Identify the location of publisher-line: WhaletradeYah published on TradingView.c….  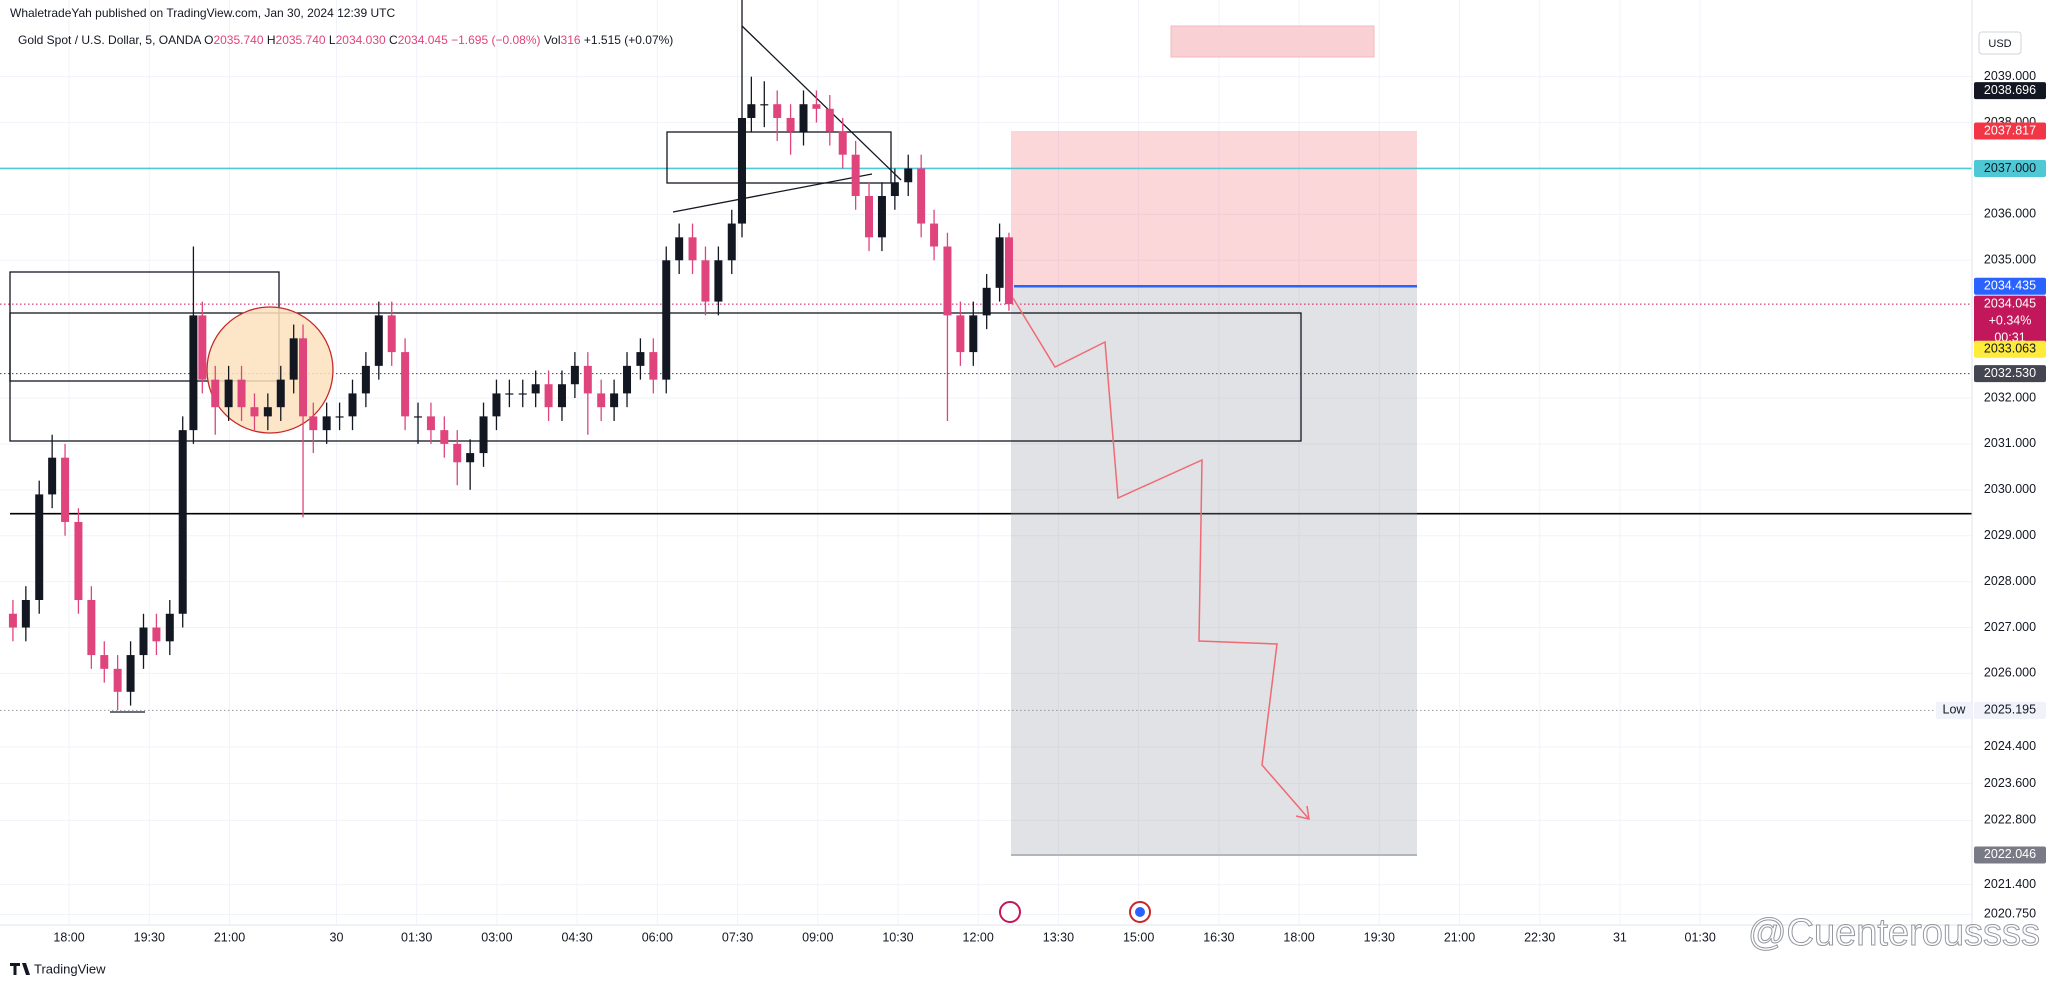
(202, 13).